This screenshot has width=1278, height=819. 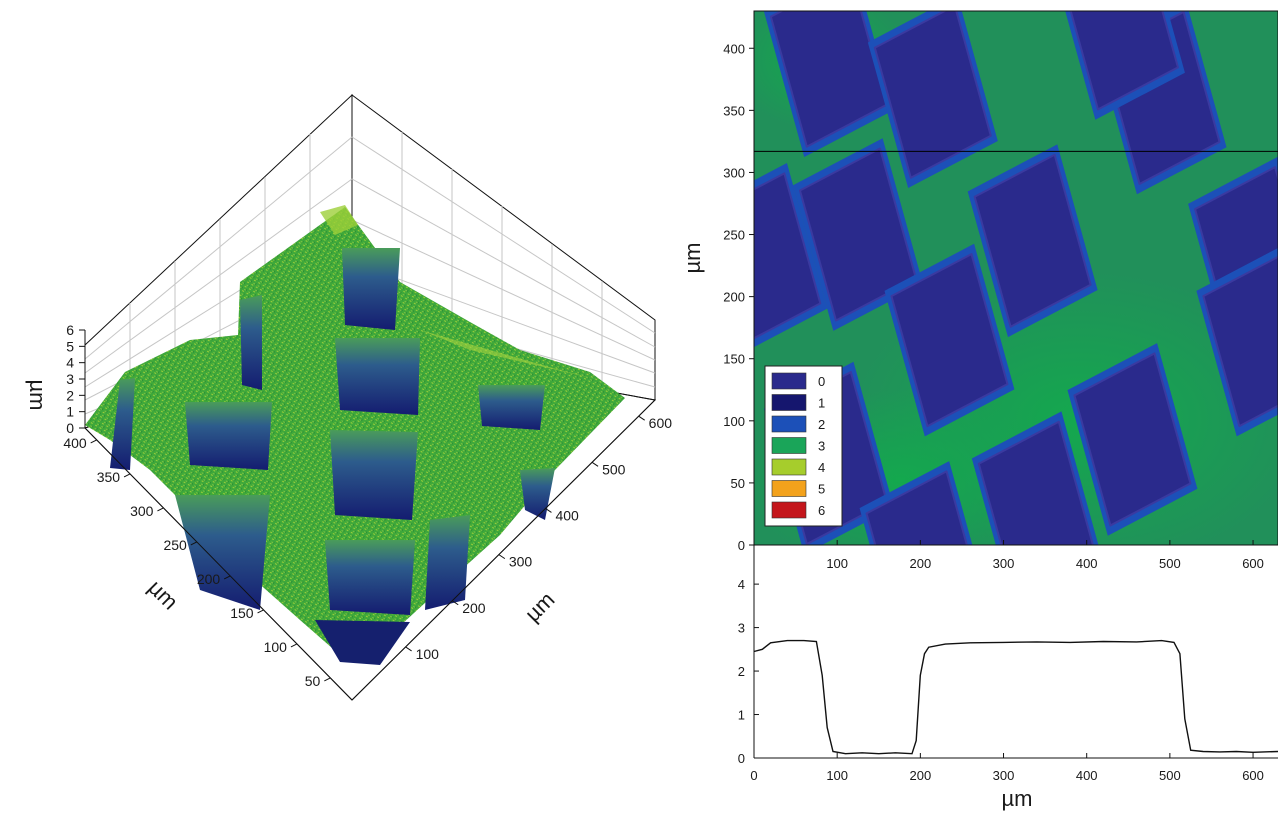 What do you see at coordinates (741, 584) in the screenshot?
I see `profile-y-tick-label: 4` at bounding box center [741, 584].